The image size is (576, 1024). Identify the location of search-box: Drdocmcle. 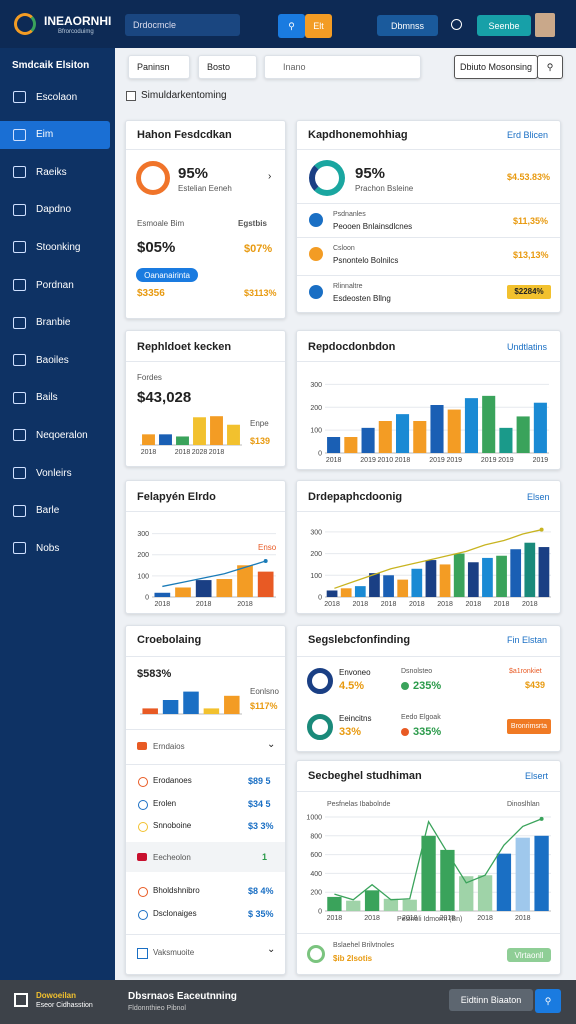
(182, 25).